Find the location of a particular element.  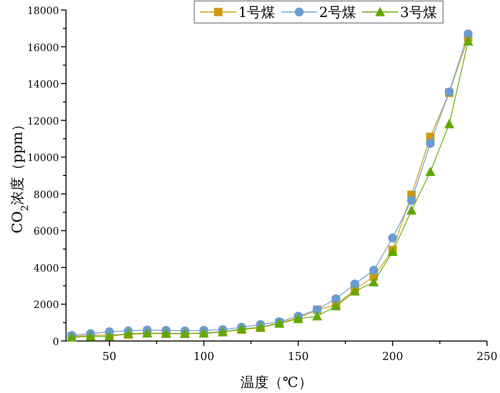

y-tick-label: 16000 is located at coordinates (43, 48).